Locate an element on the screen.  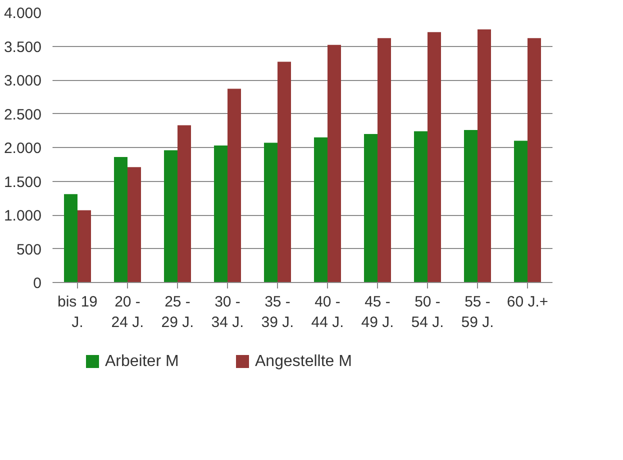
y-tick-label: 2.500 is located at coordinates (23, 115).